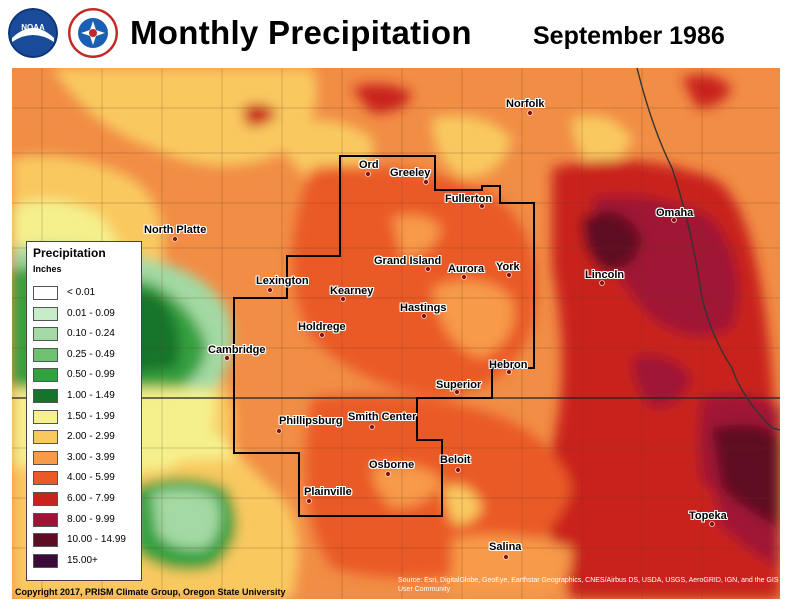  Describe the element at coordinates (47, 269) in the screenshot. I see `legend-units: Inches` at that location.